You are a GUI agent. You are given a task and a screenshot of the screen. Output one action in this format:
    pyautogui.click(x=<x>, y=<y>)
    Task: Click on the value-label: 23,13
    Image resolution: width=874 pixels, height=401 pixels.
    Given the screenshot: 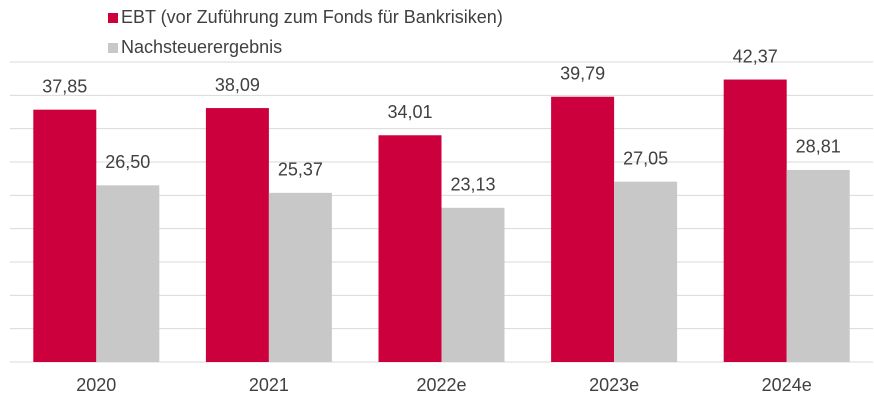 What is the action you would take?
    pyautogui.click(x=472, y=185)
    